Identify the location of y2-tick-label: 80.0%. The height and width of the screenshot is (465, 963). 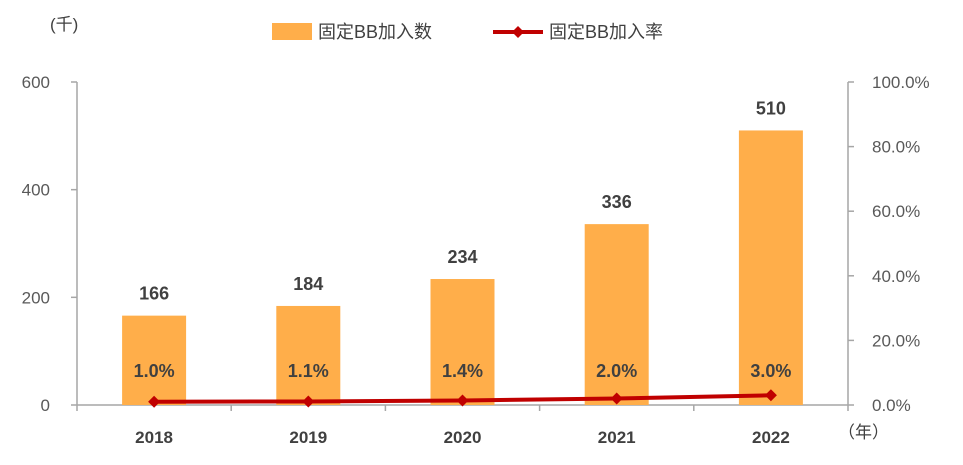
(896, 147).